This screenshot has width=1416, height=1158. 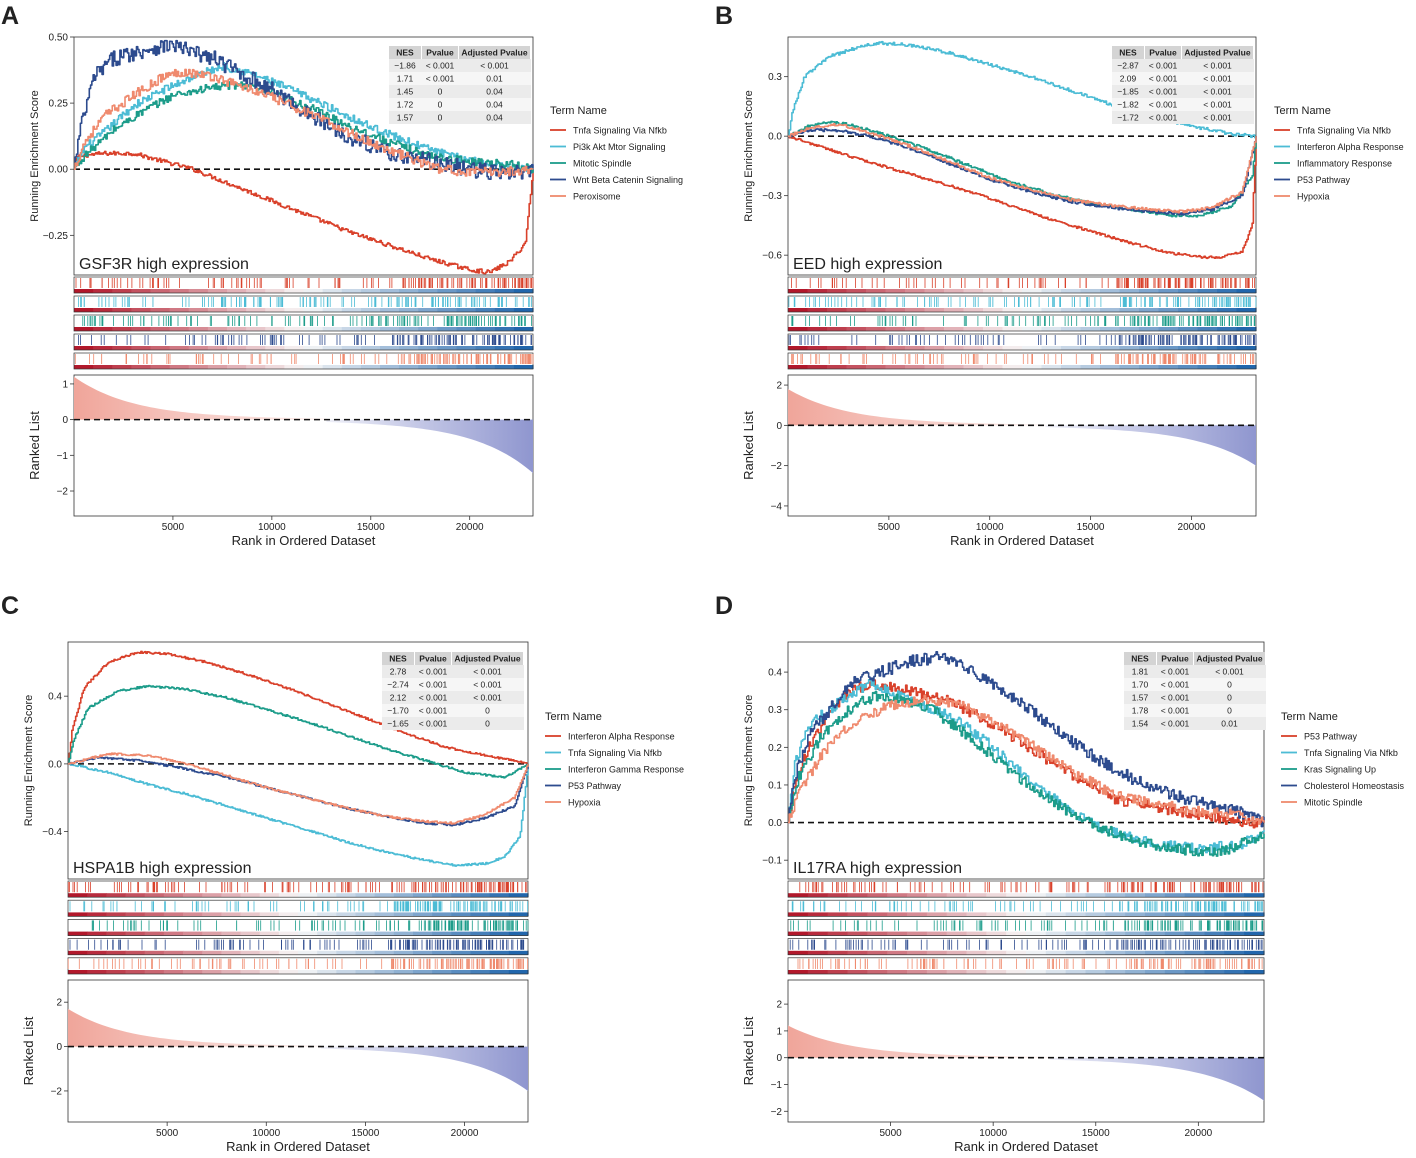 What do you see at coordinates (578, 111) in the screenshot?
I see `legend-title: Term Name` at bounding box center [578, 111].